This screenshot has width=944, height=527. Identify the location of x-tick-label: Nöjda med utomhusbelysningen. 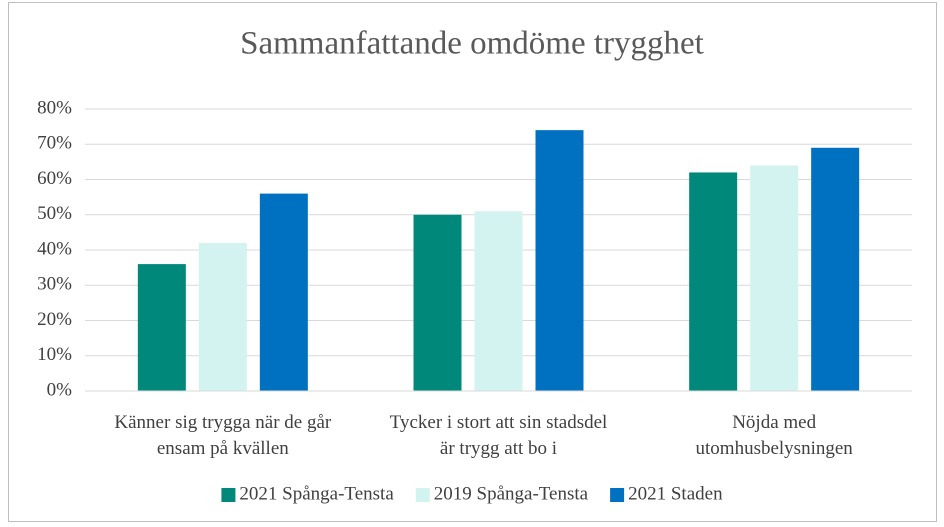
(774, 435).